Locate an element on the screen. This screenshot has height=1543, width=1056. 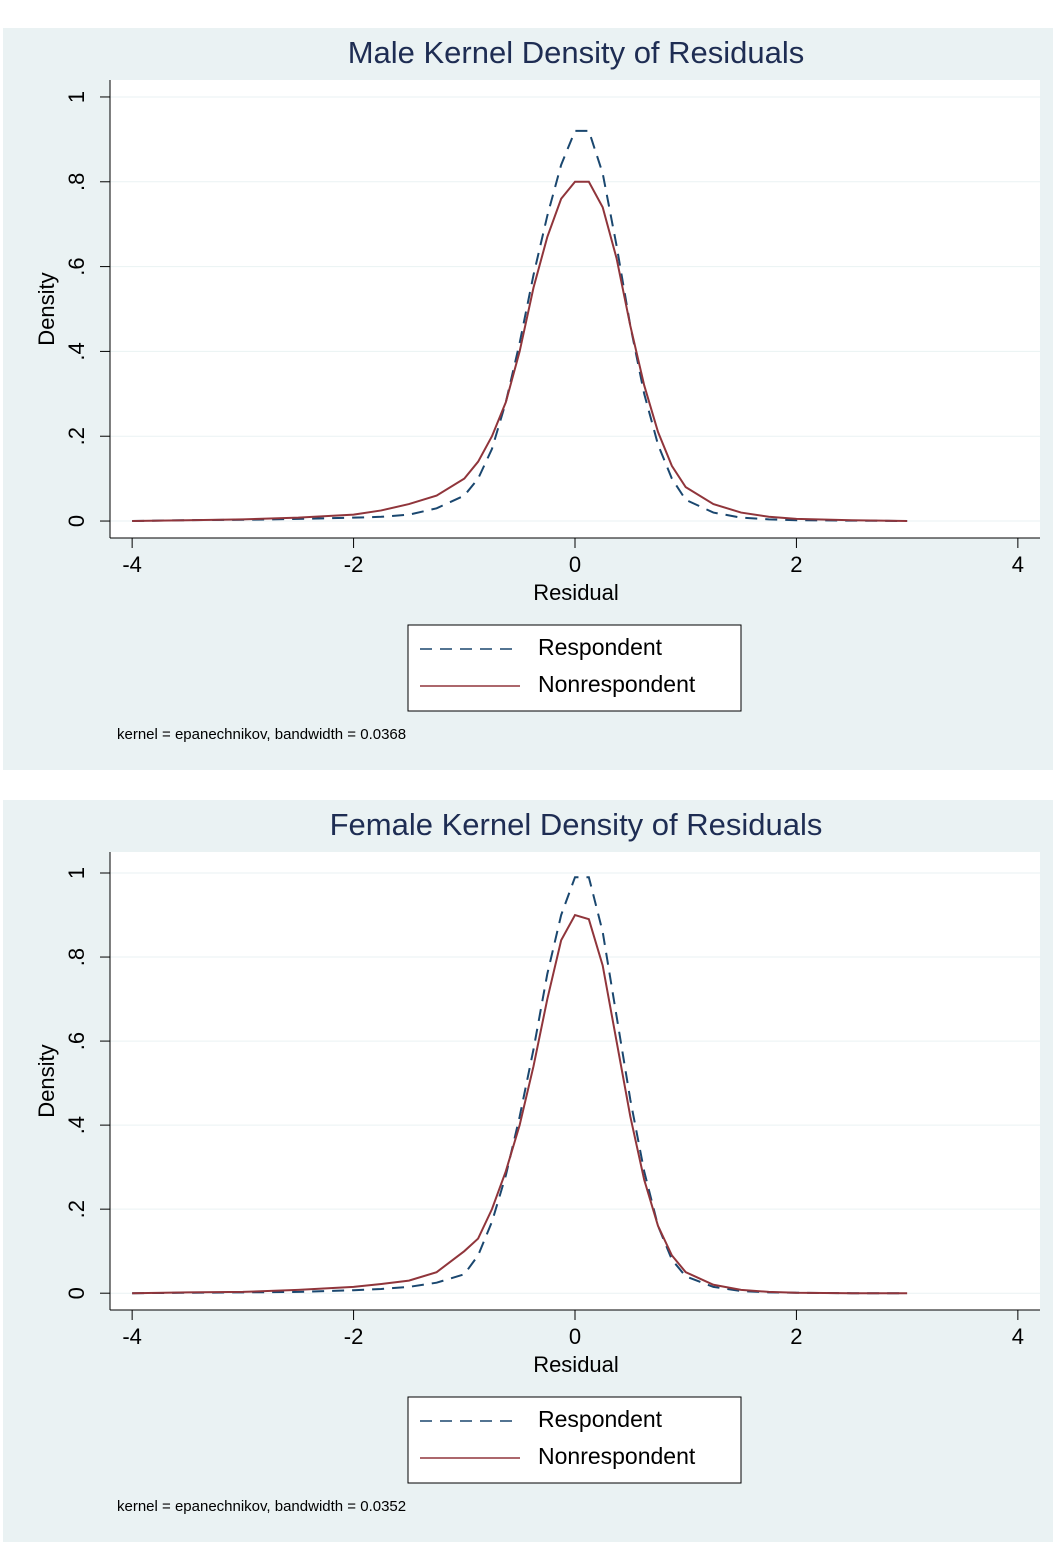
chart-title: Female Kernel Density of Residuals is located at coordinates (576, 824).